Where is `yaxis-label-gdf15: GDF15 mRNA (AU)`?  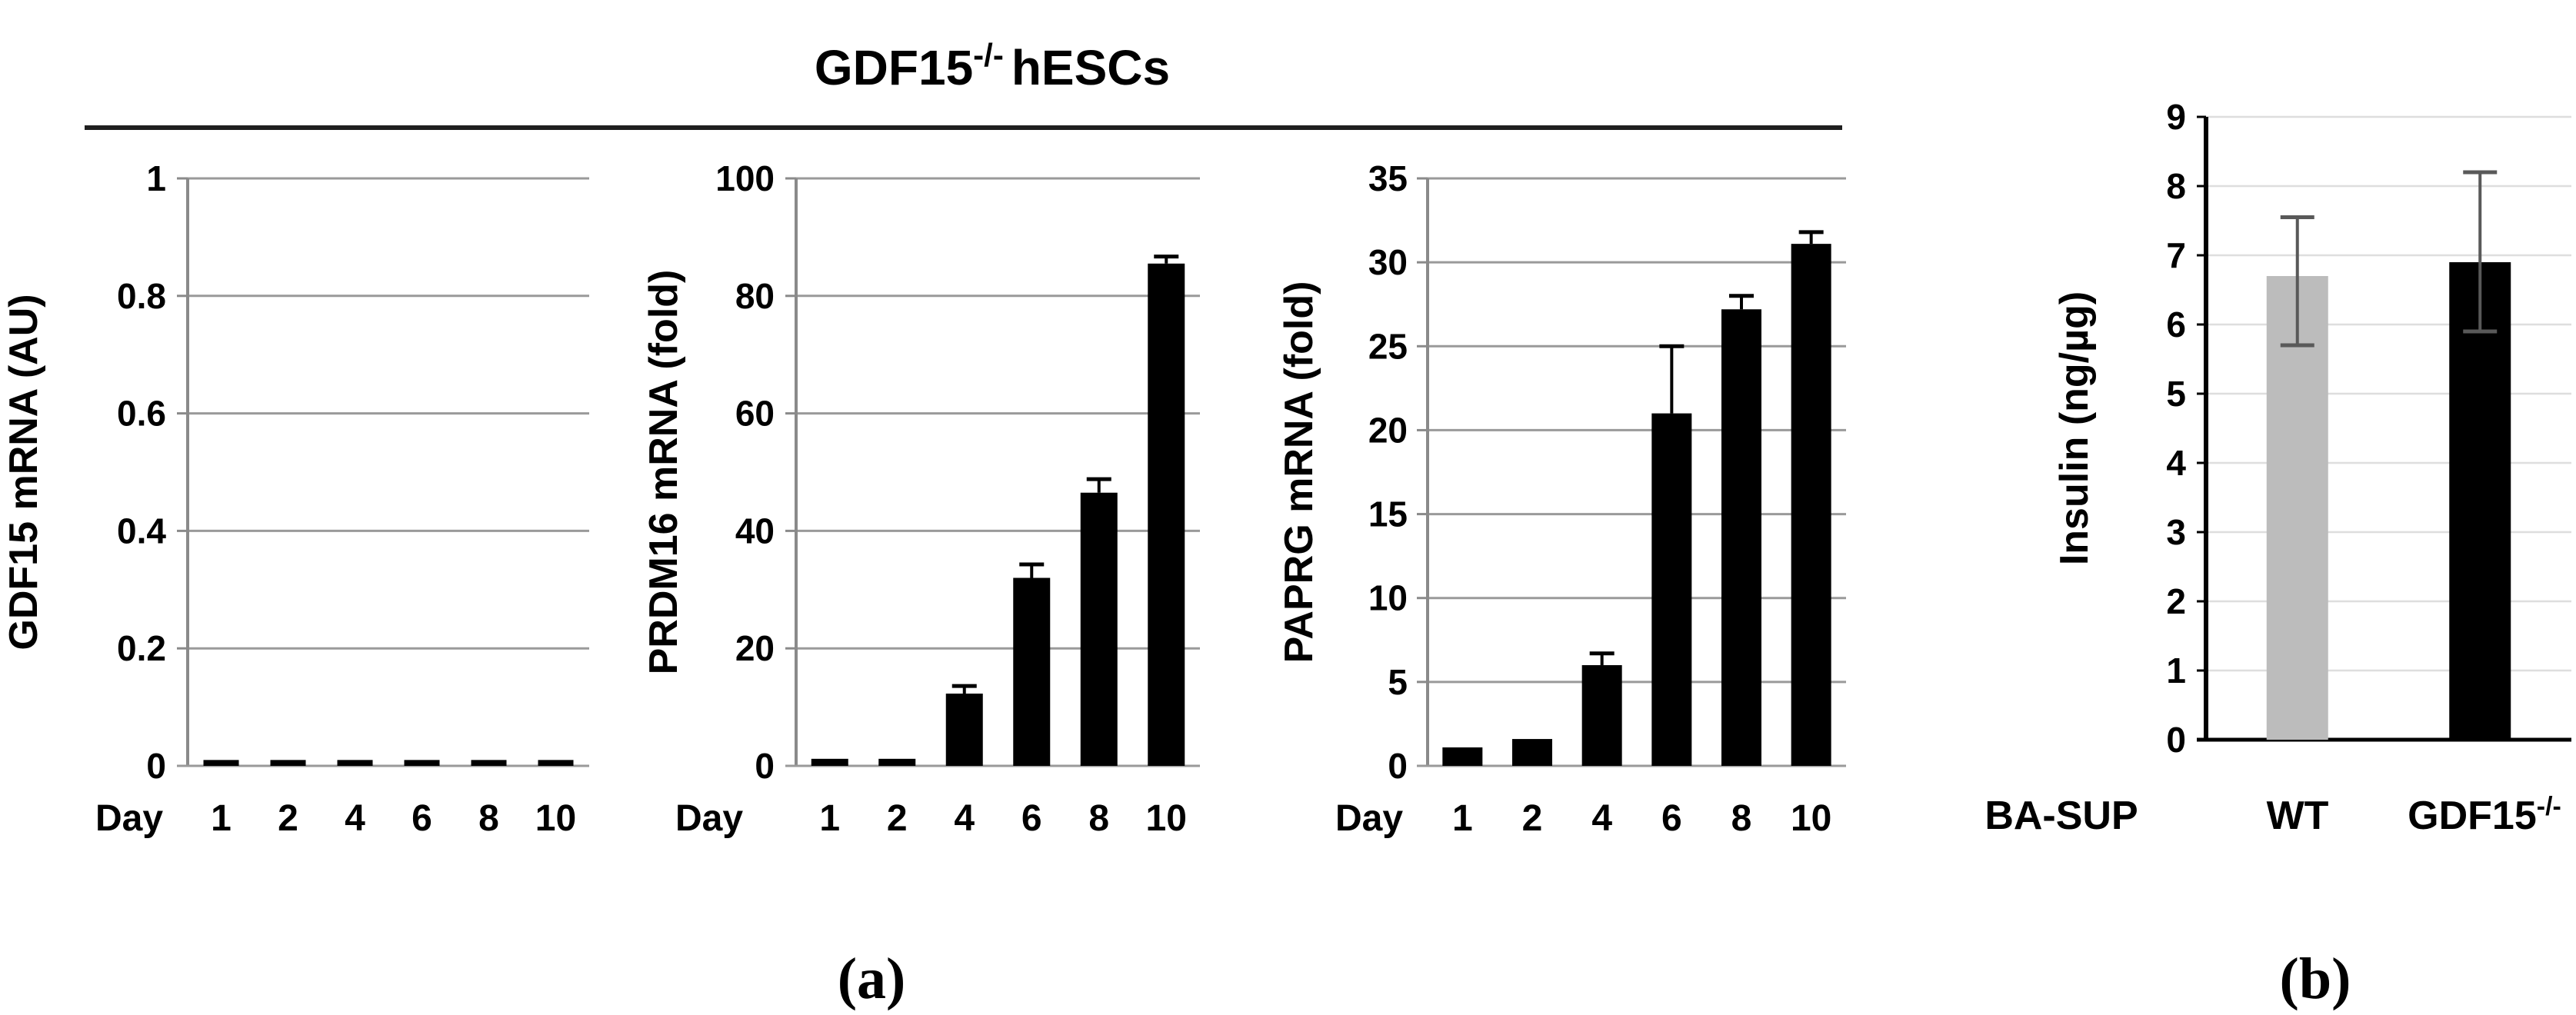
yaxis-label-gdf15: GDF15 mRNA (AU) is located at coordinates (24, 472).